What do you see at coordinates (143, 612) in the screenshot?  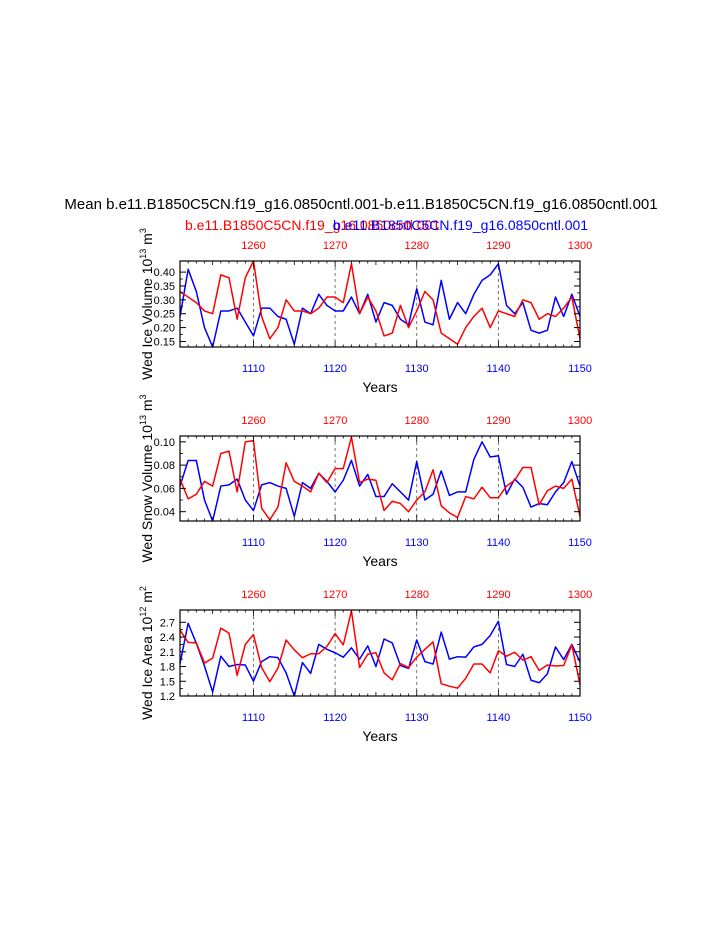 I see `y-label-exp: 12` at bounding box center [143, 612].